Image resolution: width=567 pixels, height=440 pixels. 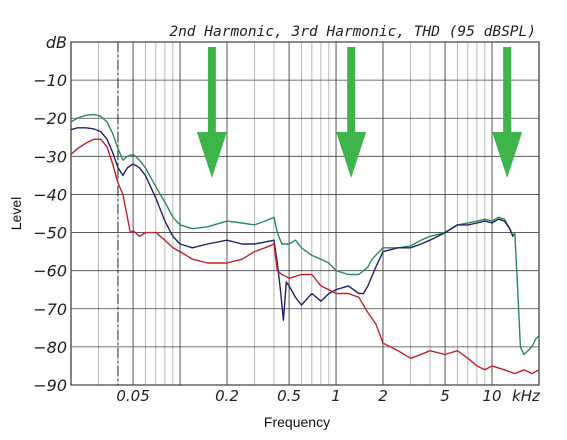 I want to click on x-tick-label: 2, so click(x=383, y=396).